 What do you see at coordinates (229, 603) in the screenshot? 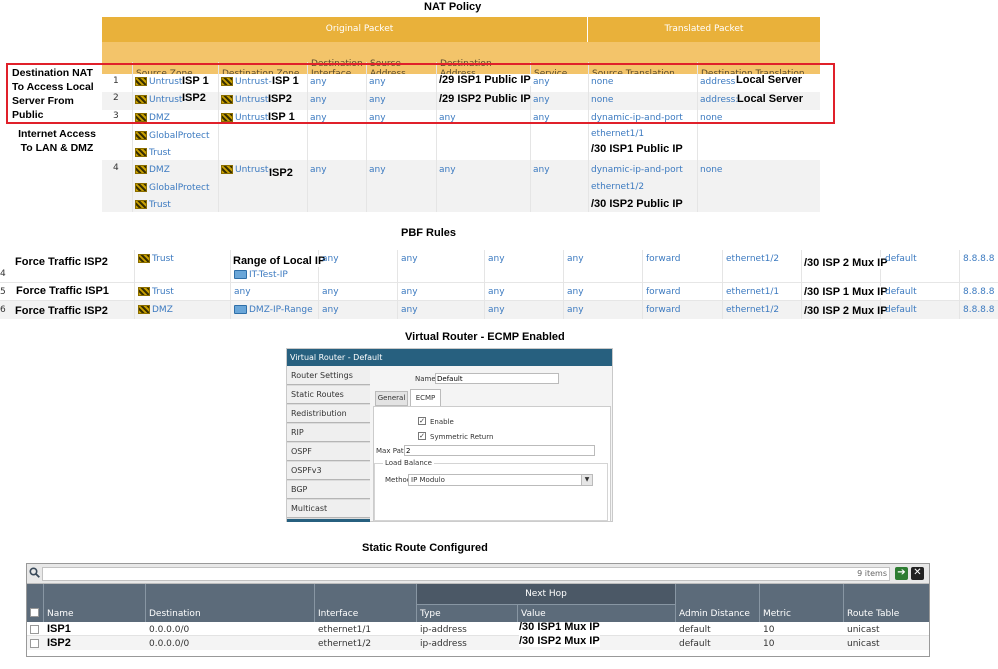
I see `sr-col-destination: Destination` at bounding box center [229, 603].